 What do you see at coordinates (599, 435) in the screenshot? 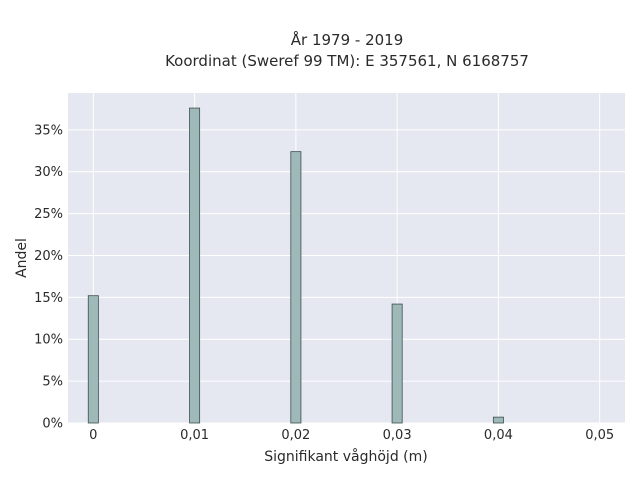
I see `x-tick-label: 0,05` at bounding box center [599, 435].